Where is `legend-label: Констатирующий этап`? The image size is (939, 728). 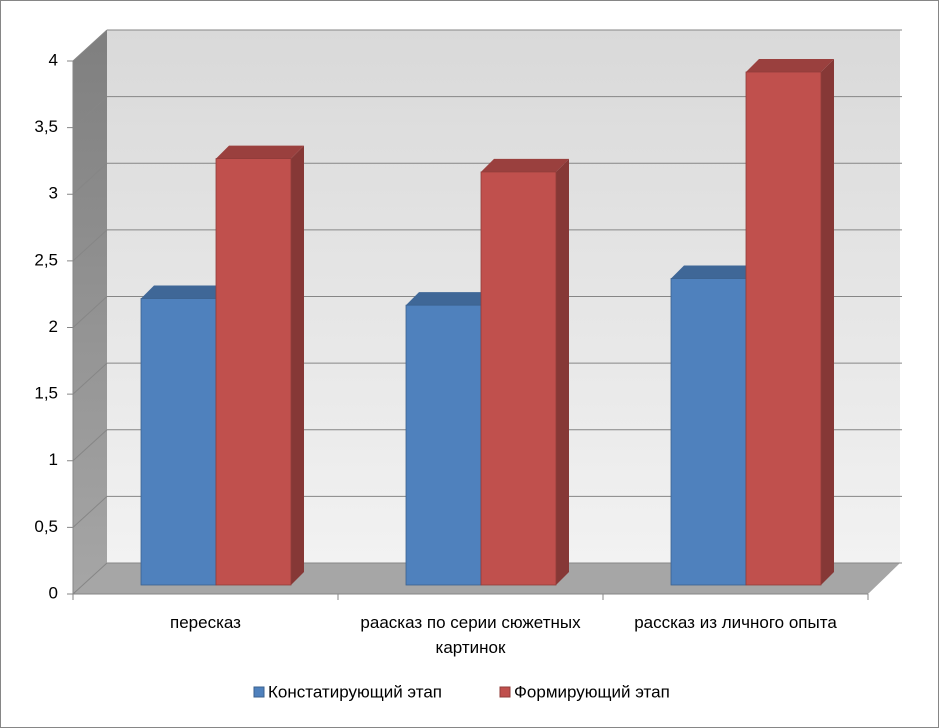 legend-label: Констатирующий этап is located at coordinates (355, 691).